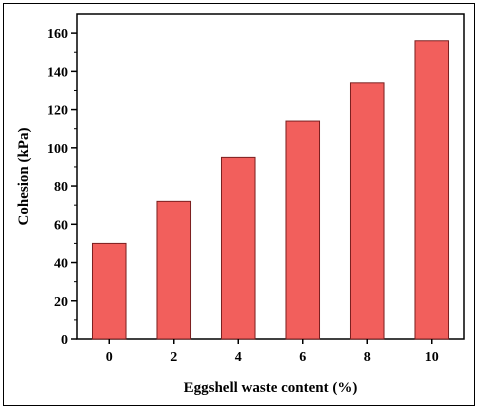 The width and height of the screenshot is (480, 410). What do you see at coordinates (61, 302) in the screenshot?
I see `y-tick-label-20: 20` at bounding box center [61, 302].